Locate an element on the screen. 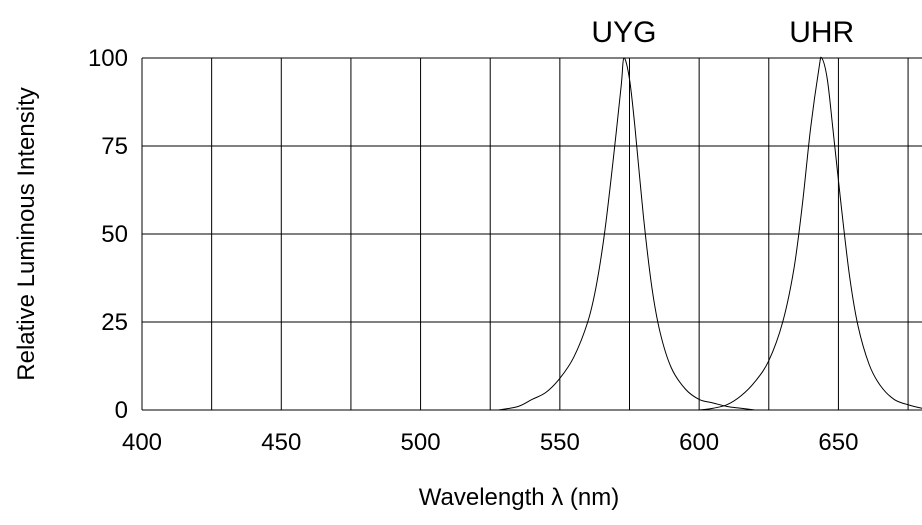  x-axis-label: Wavelength λ (nm) is located at coordinates (519, 497).